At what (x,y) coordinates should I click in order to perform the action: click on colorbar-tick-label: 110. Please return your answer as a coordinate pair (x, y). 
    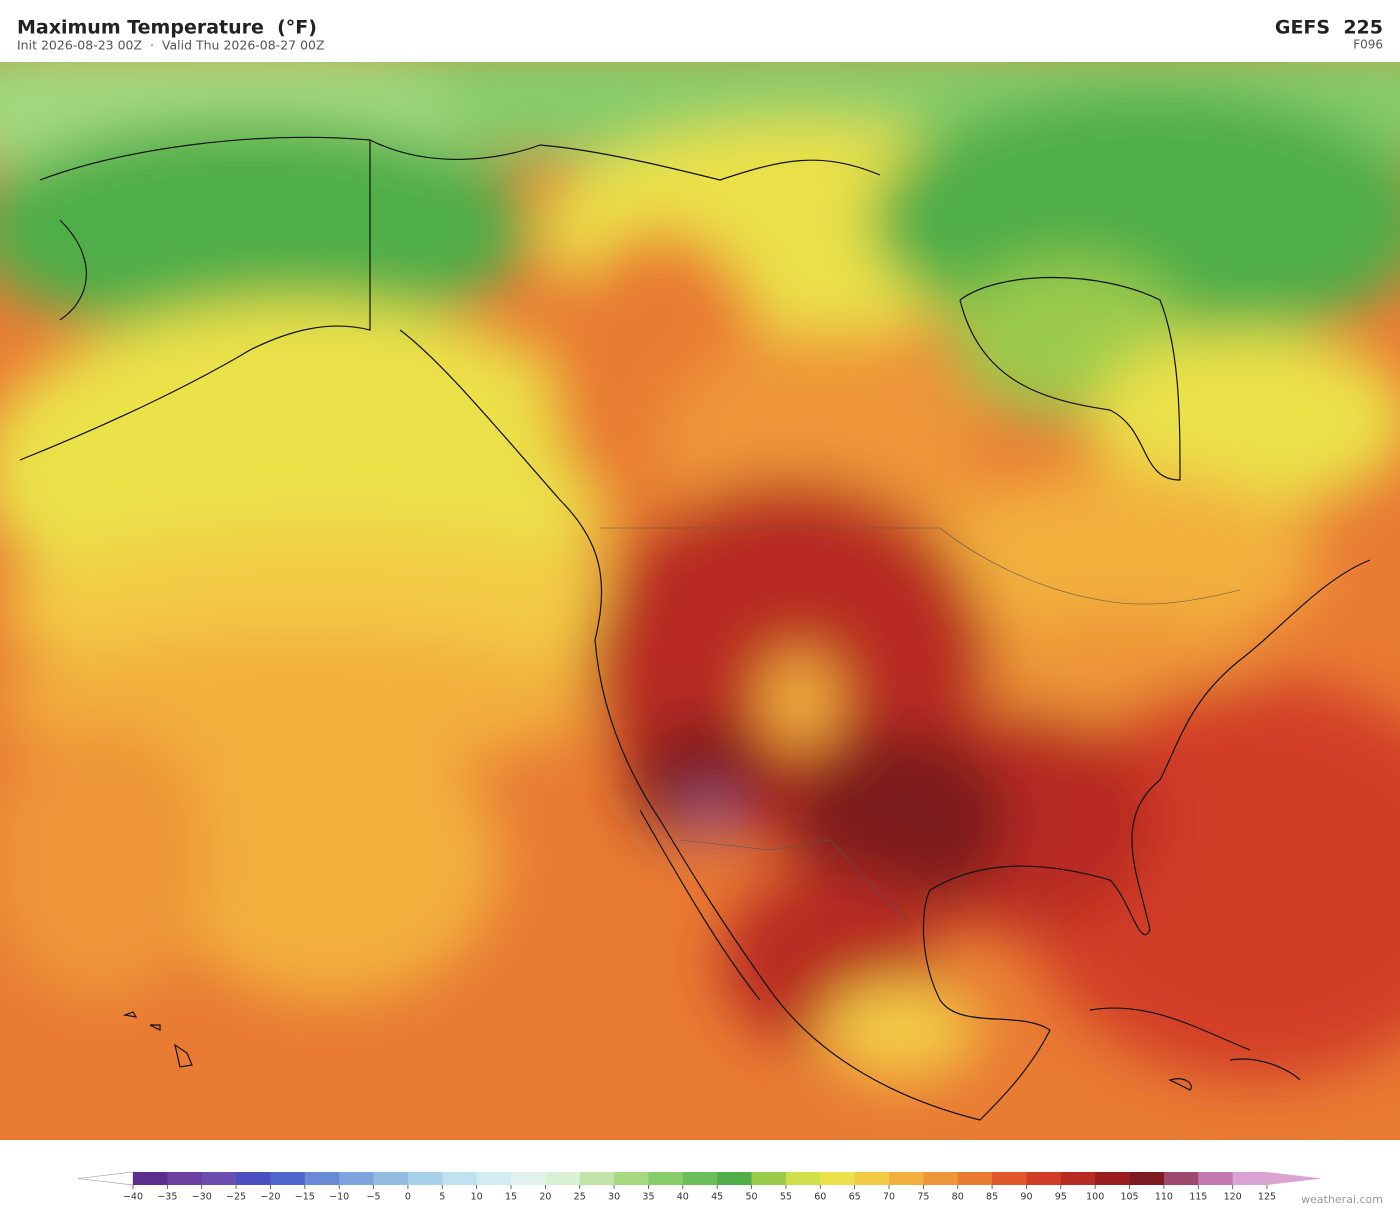
    Looking at the image, I should click on (1164, 1197).